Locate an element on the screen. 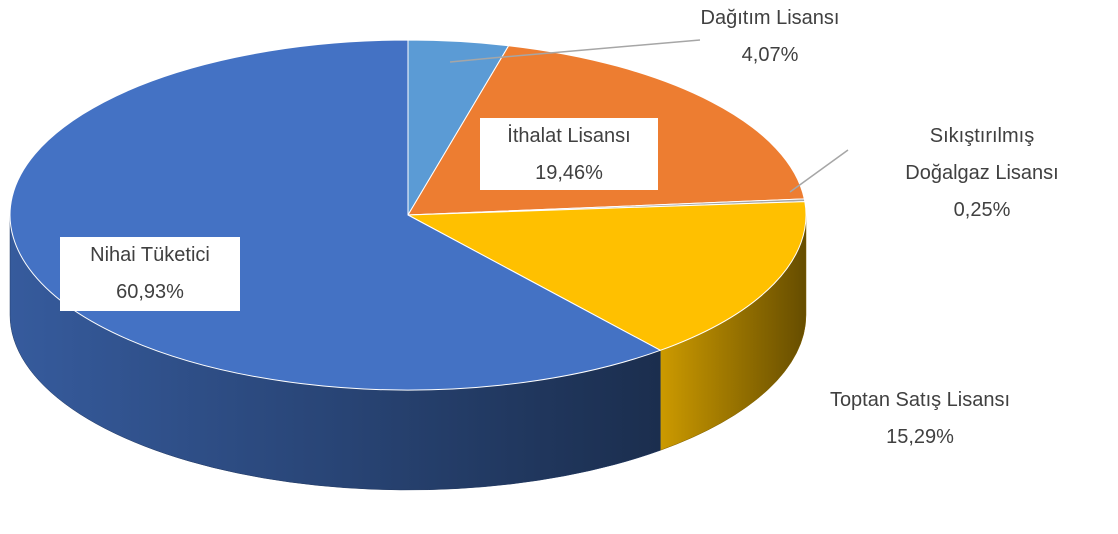 This screenshot has height=534, width=1118. category-label: Sıkıştırılmış Doğalgaz Lisansı is located at coordinates (982, 154).